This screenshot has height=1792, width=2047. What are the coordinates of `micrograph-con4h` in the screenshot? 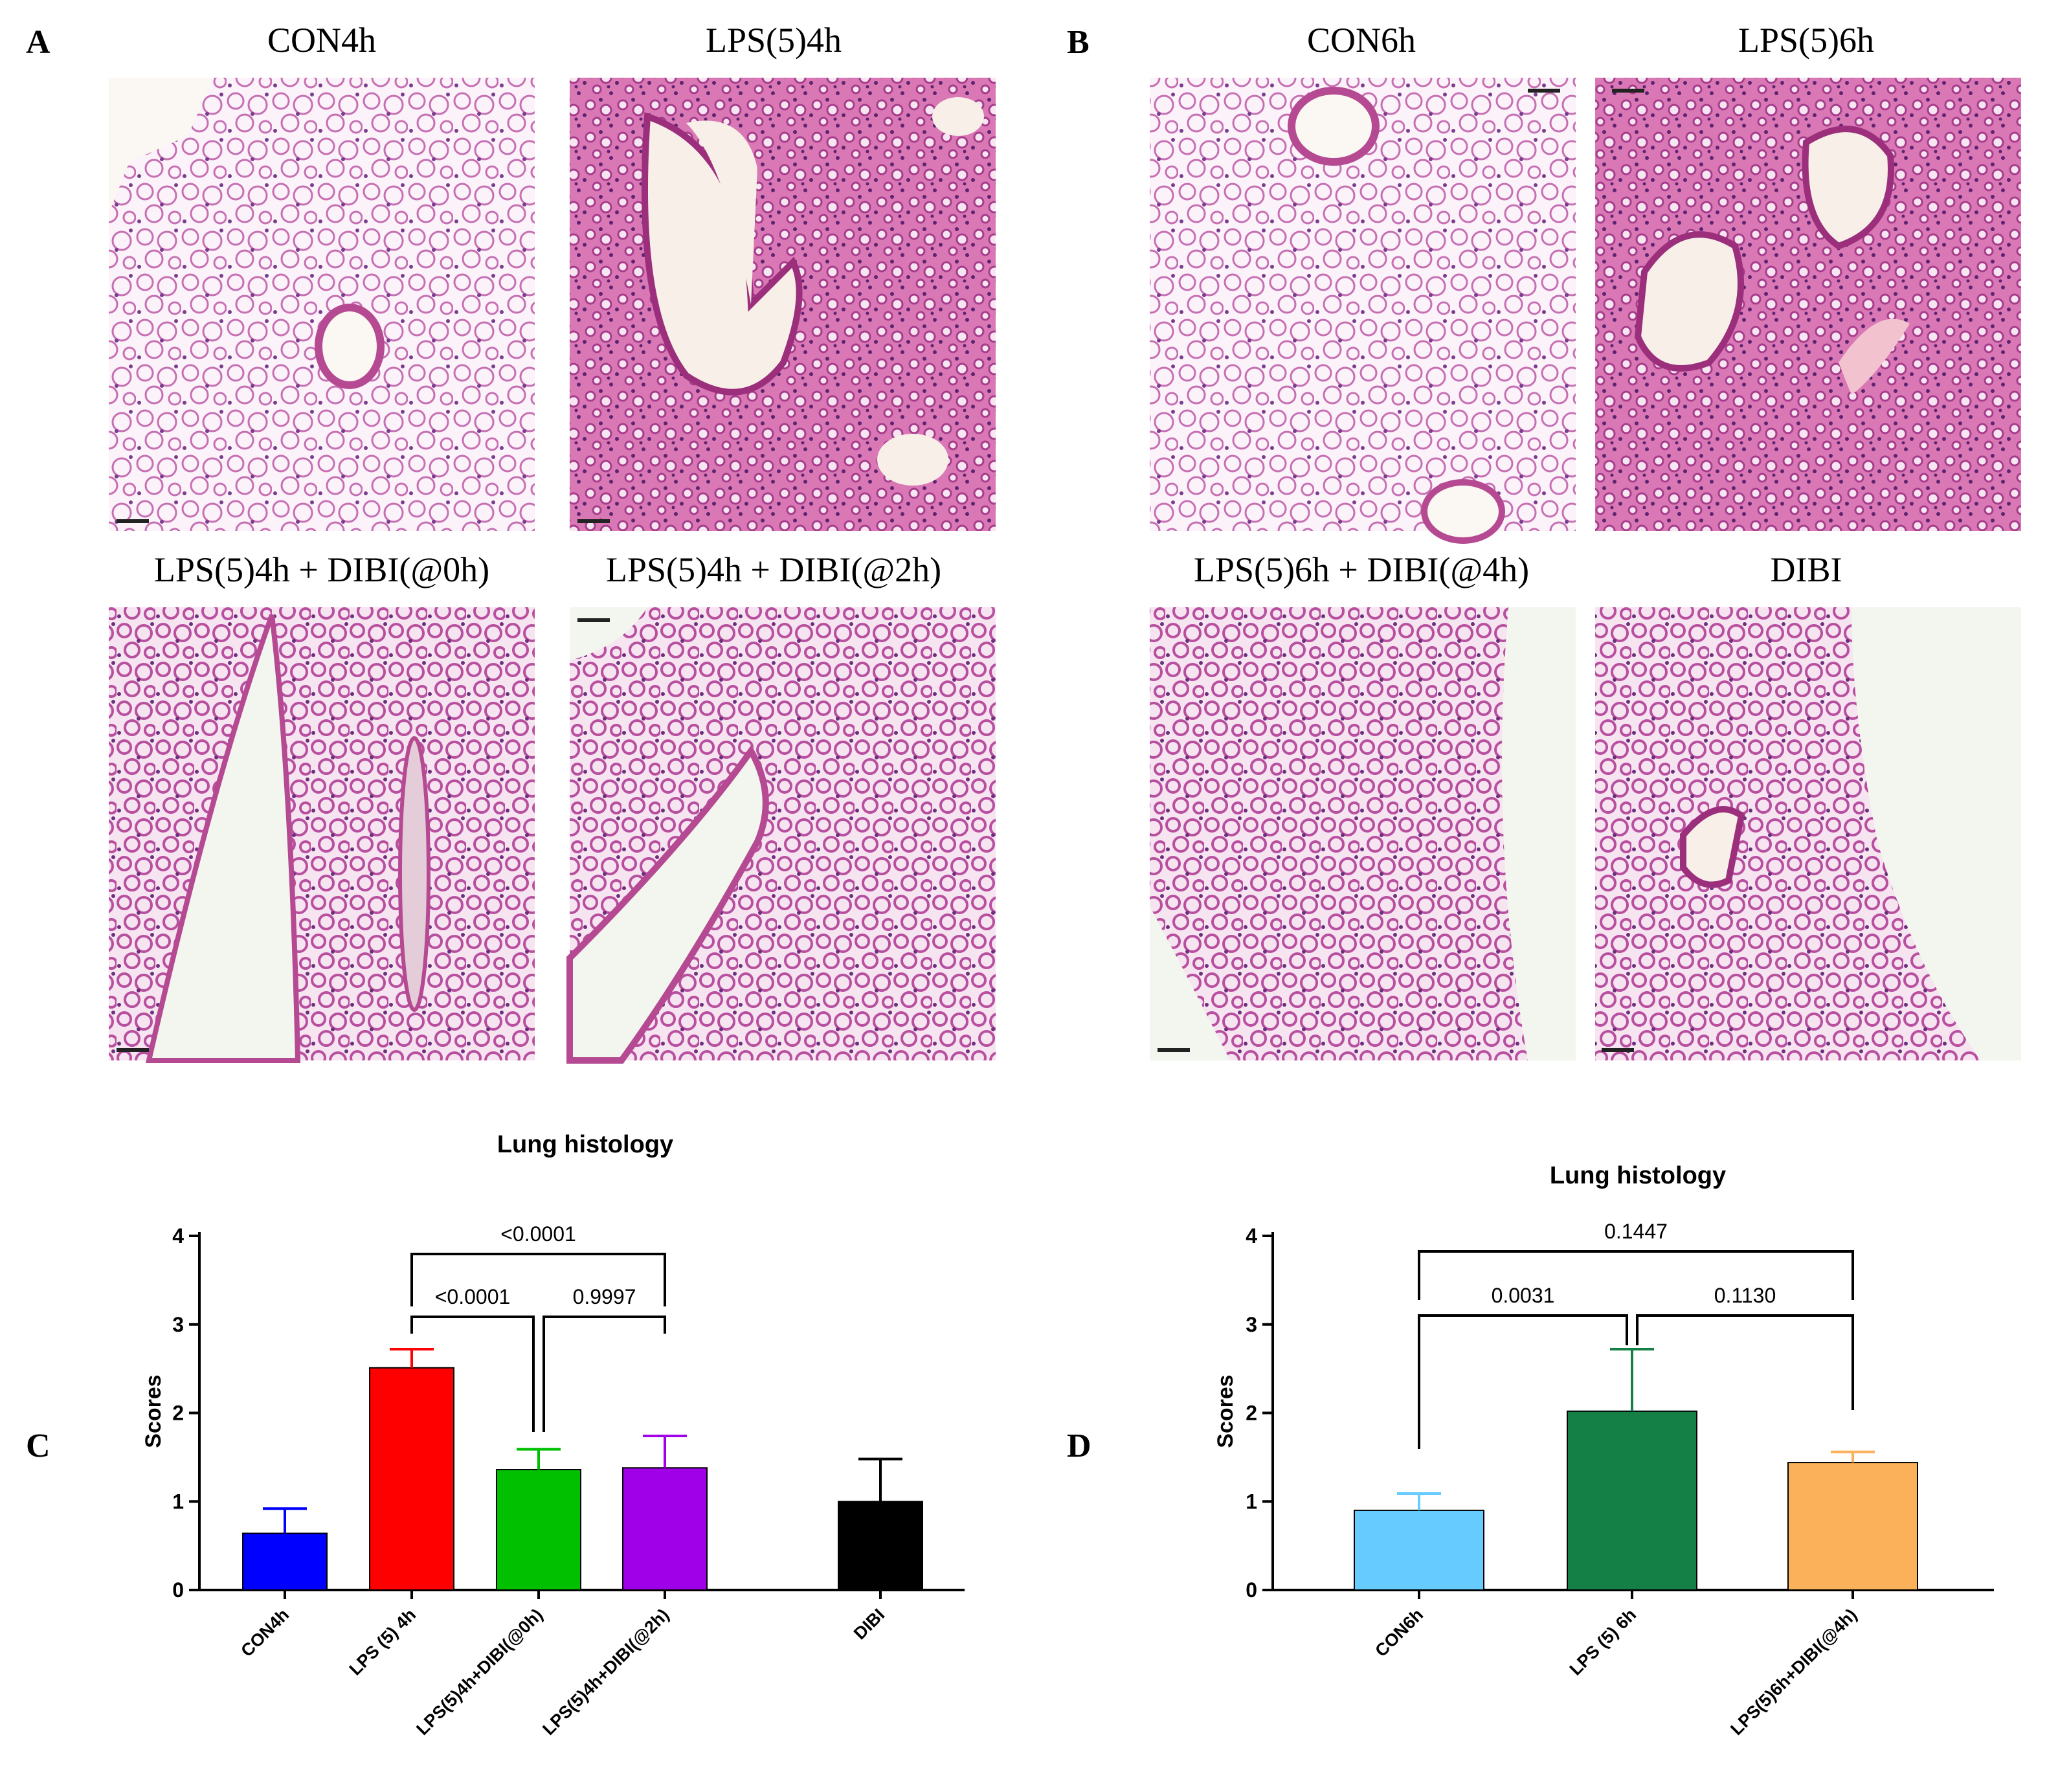 It's located at (322, 304).